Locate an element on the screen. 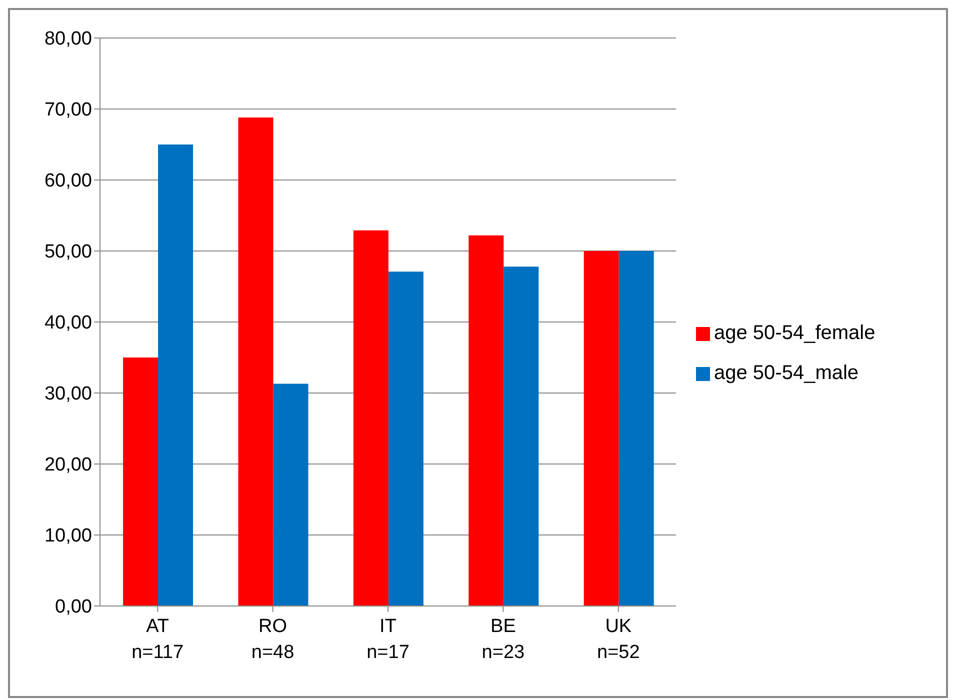  x-tick-label: RO n=48 is located at coordinates (272, 639).